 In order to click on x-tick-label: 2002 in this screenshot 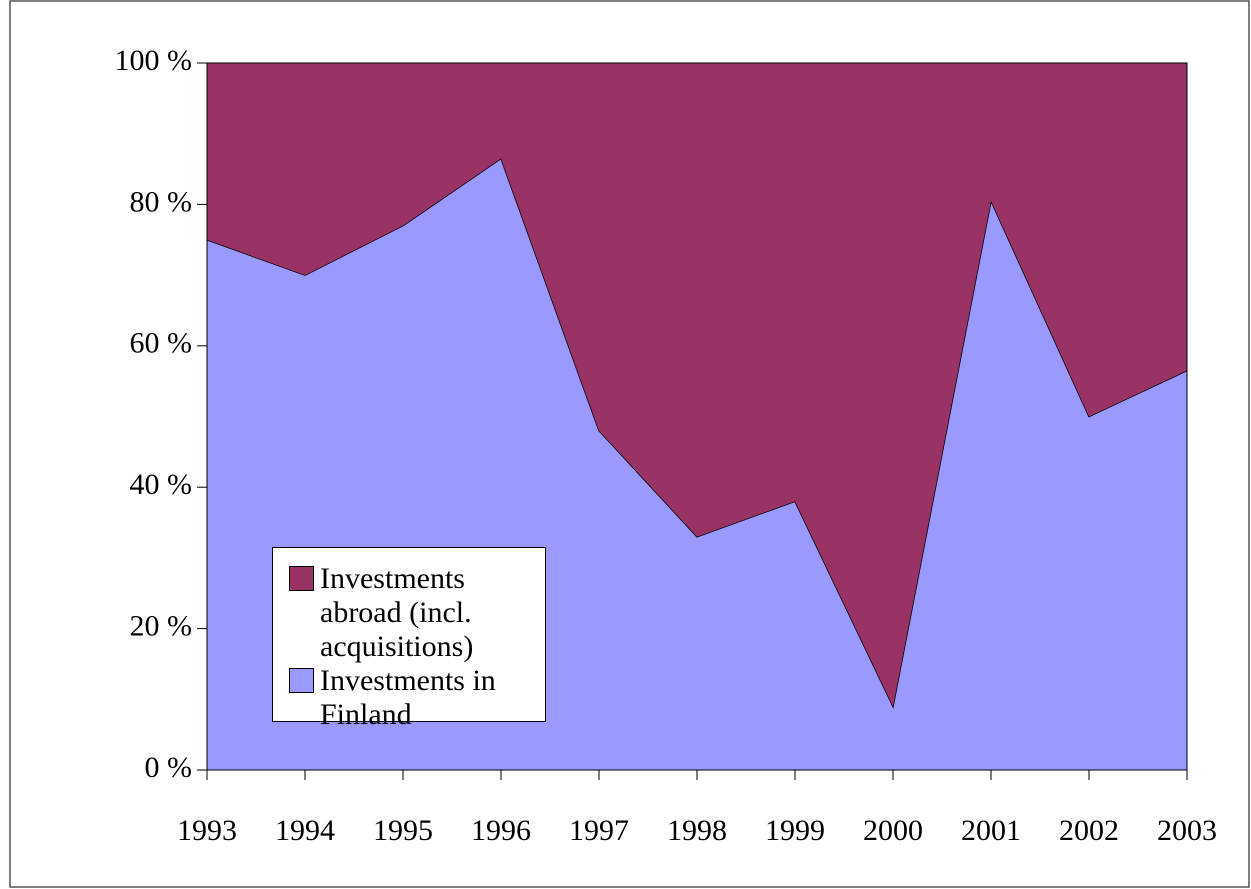, I will do `click(1089, 830)`.